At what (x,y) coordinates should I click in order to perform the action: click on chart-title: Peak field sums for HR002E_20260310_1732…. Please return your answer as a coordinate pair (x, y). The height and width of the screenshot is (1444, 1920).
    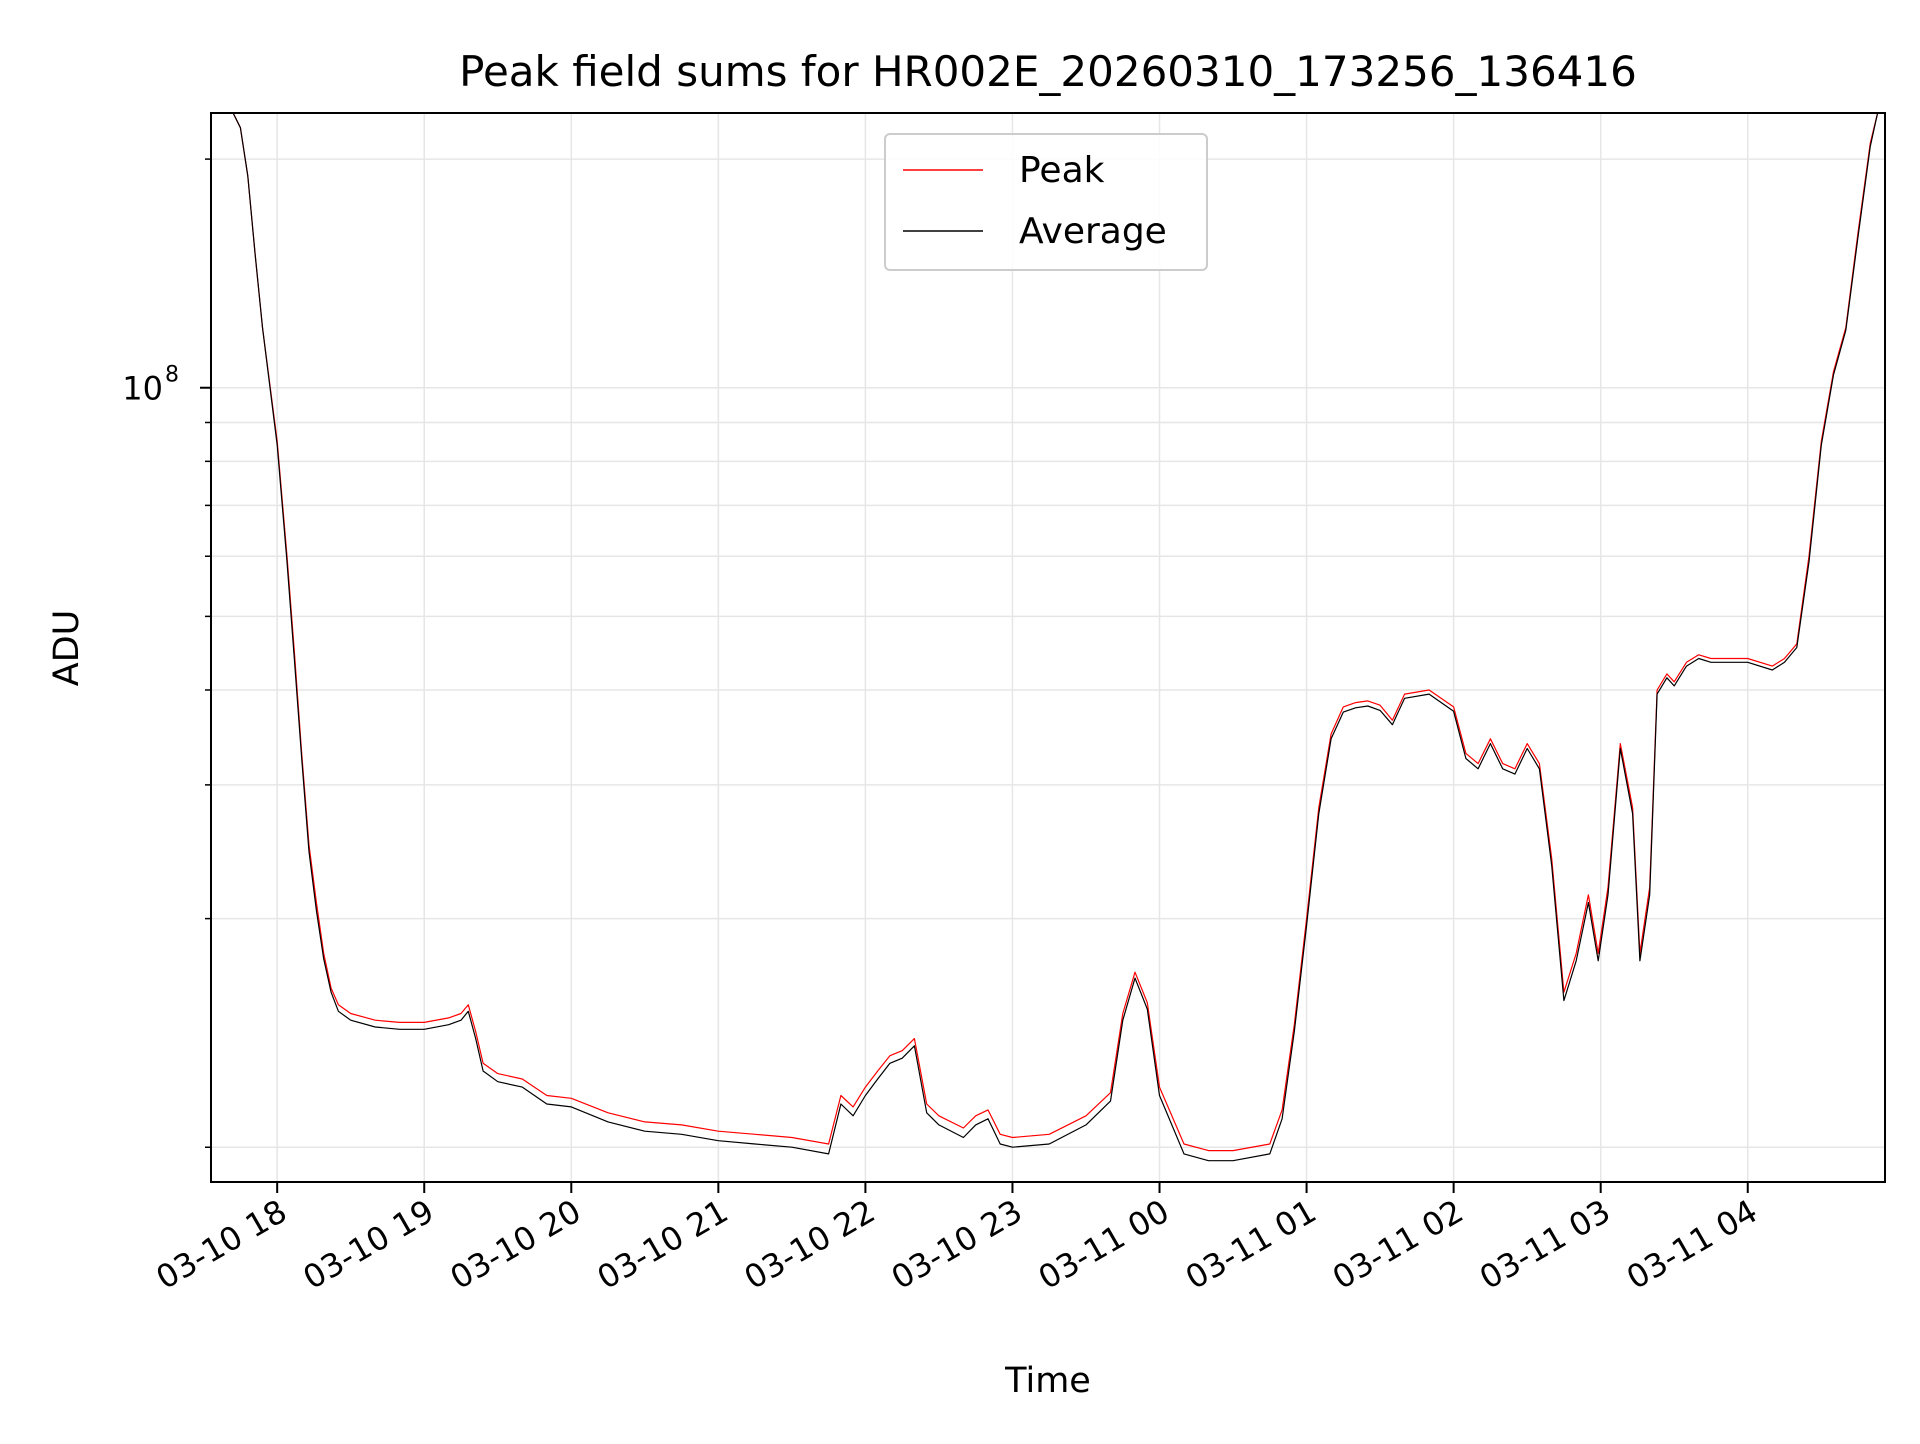
    Looking at the image, I should click on (1048, 71).